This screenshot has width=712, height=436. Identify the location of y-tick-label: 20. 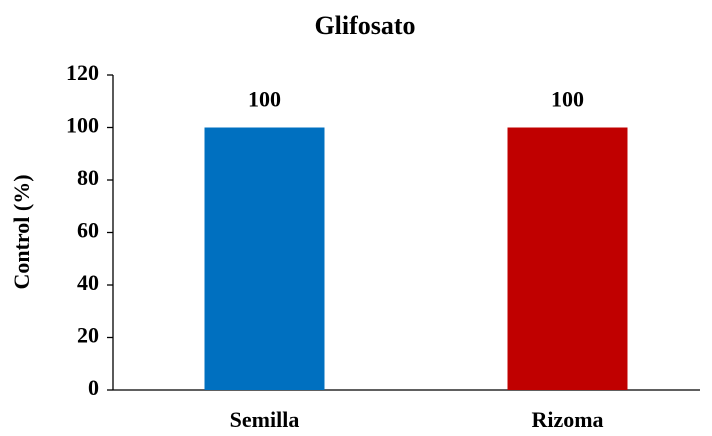
(88, 335).